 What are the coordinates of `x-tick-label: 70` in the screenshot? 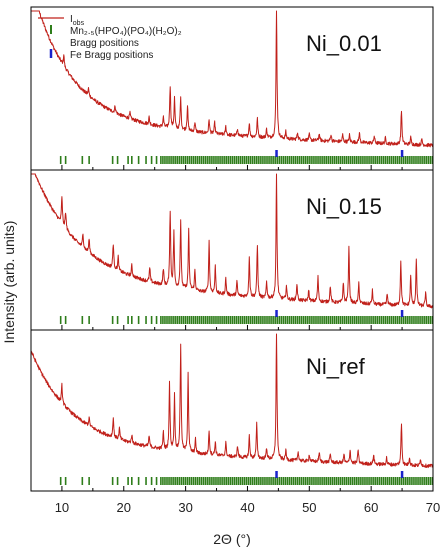 It's located at (433, 507).